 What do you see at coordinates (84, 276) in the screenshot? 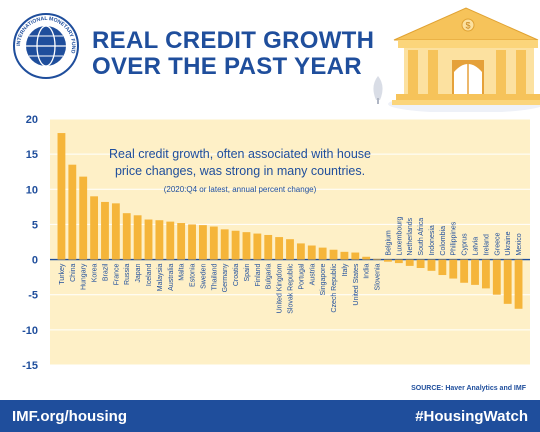
I see `x-tick-label: Hungary` at bounding box center [84, 276].